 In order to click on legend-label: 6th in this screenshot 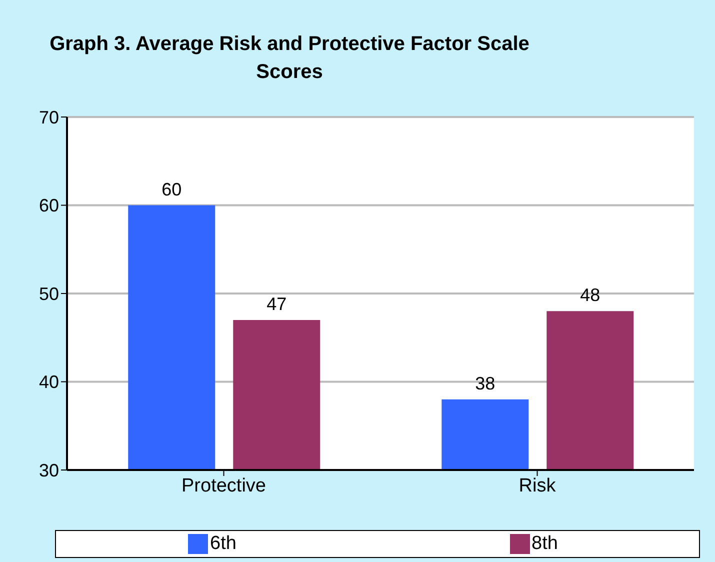, I will do `click(223, 544)`.